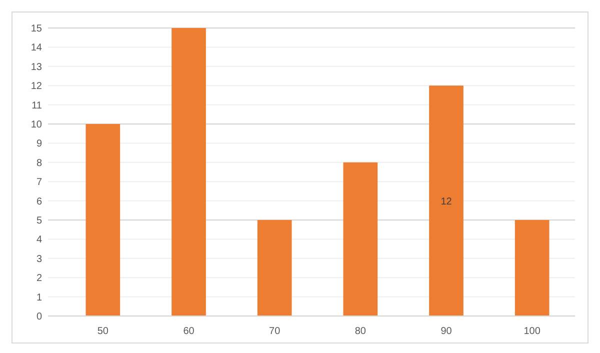 Image resolution: width=600 pixels, height=353 pixels. Describe the element at coordinates (39, 221) in the screenshot. I see `y-tick-label: 5` at that location.